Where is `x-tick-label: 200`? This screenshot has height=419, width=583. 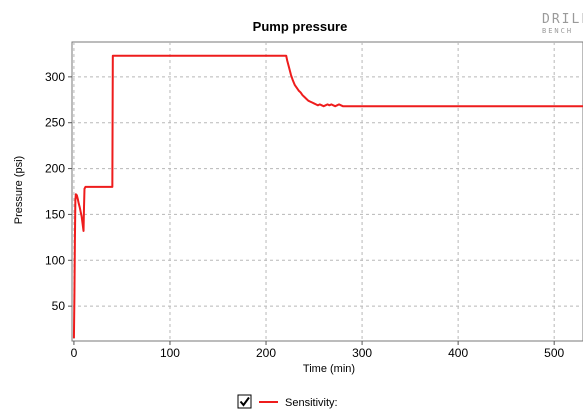
x-tick-label: 200 is located at coordinates (266, 353).